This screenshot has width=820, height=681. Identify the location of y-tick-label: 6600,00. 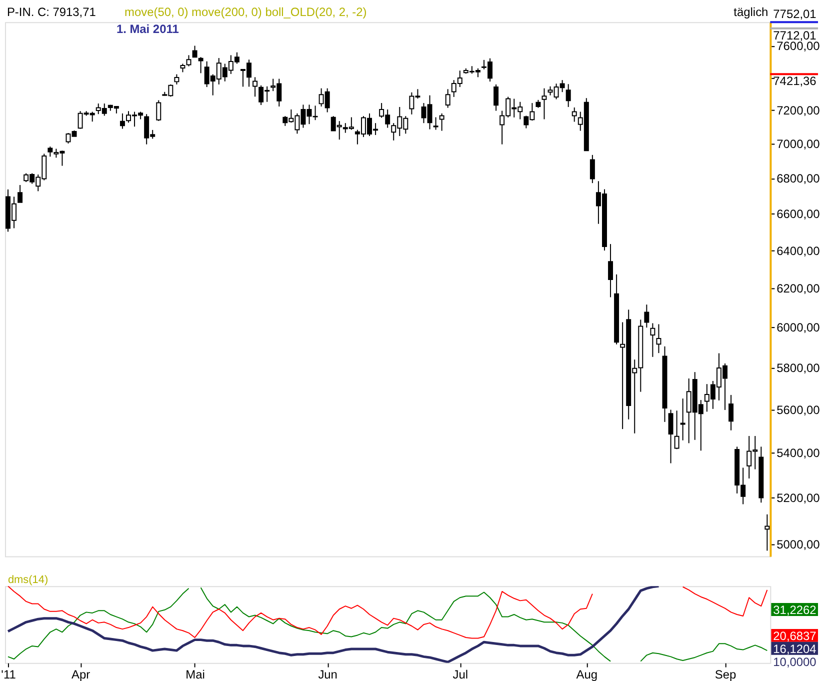
(798, 214).